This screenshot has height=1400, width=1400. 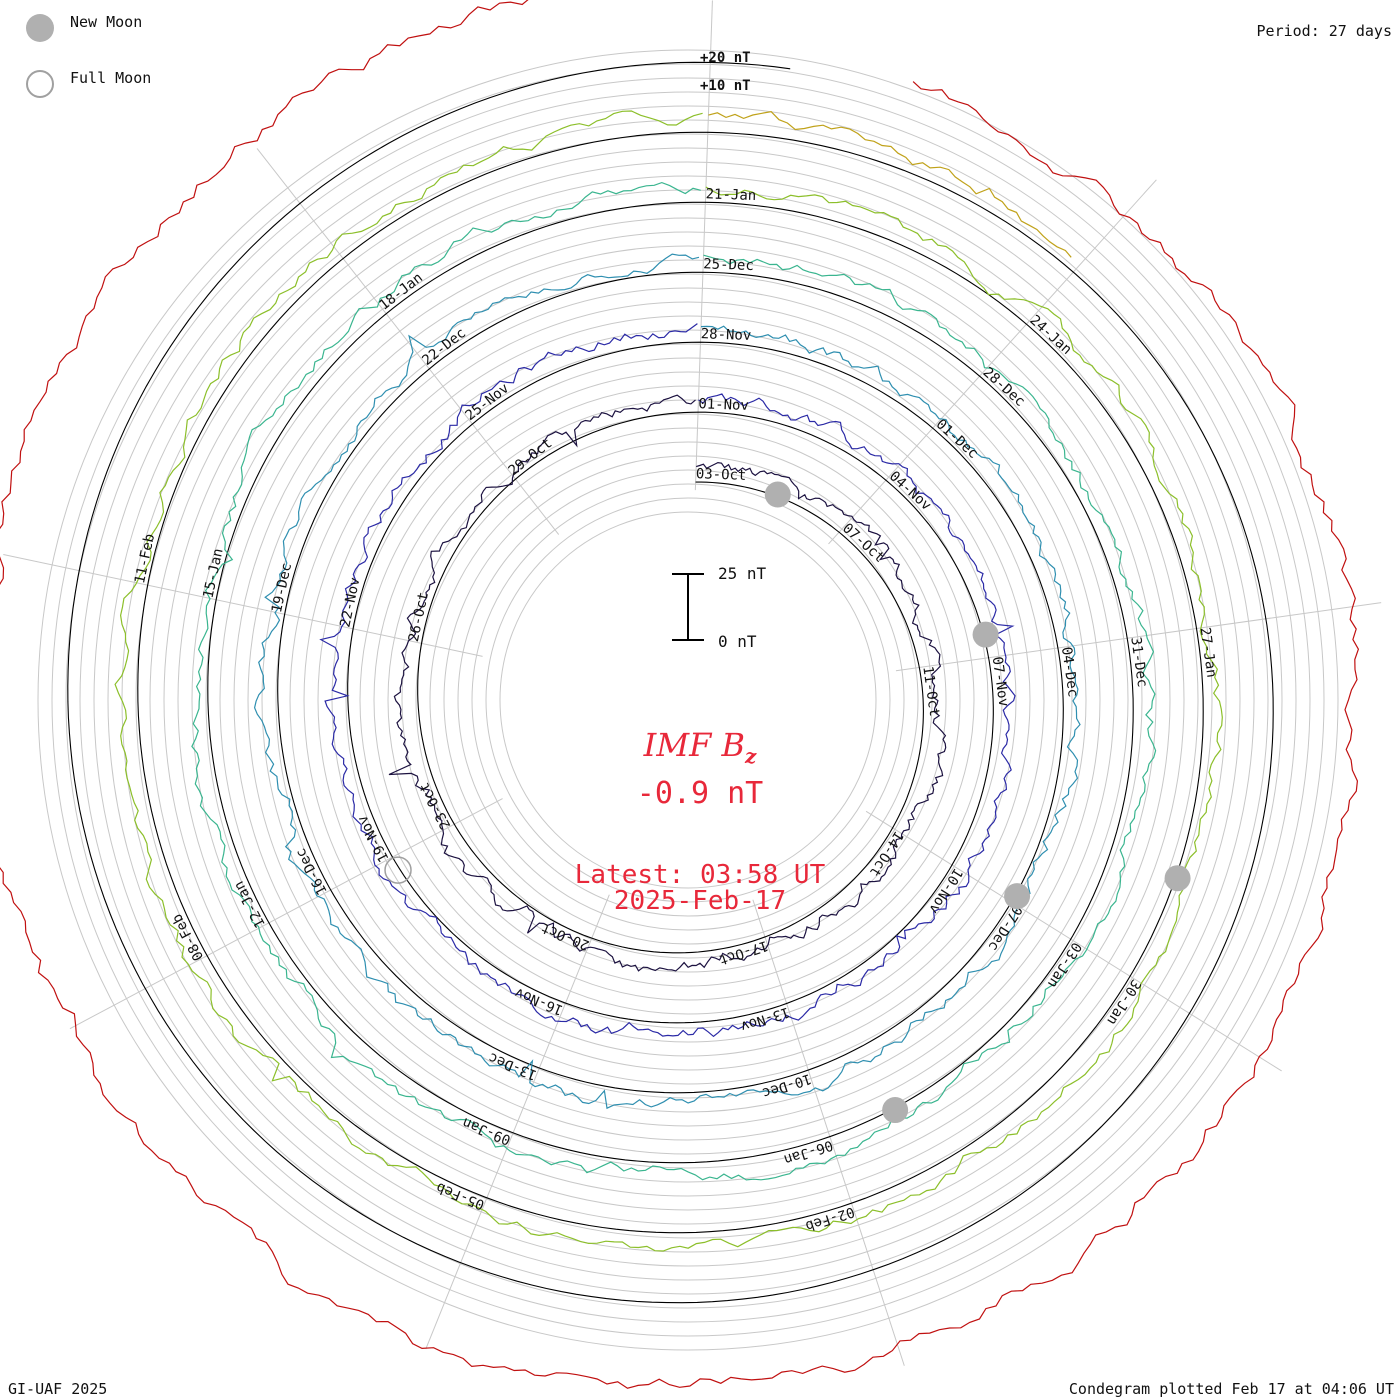 What do you see at coordinates (750, 756) in the screenshot?
I see `quantity-subscript: z` at bounding box center [750, 756].